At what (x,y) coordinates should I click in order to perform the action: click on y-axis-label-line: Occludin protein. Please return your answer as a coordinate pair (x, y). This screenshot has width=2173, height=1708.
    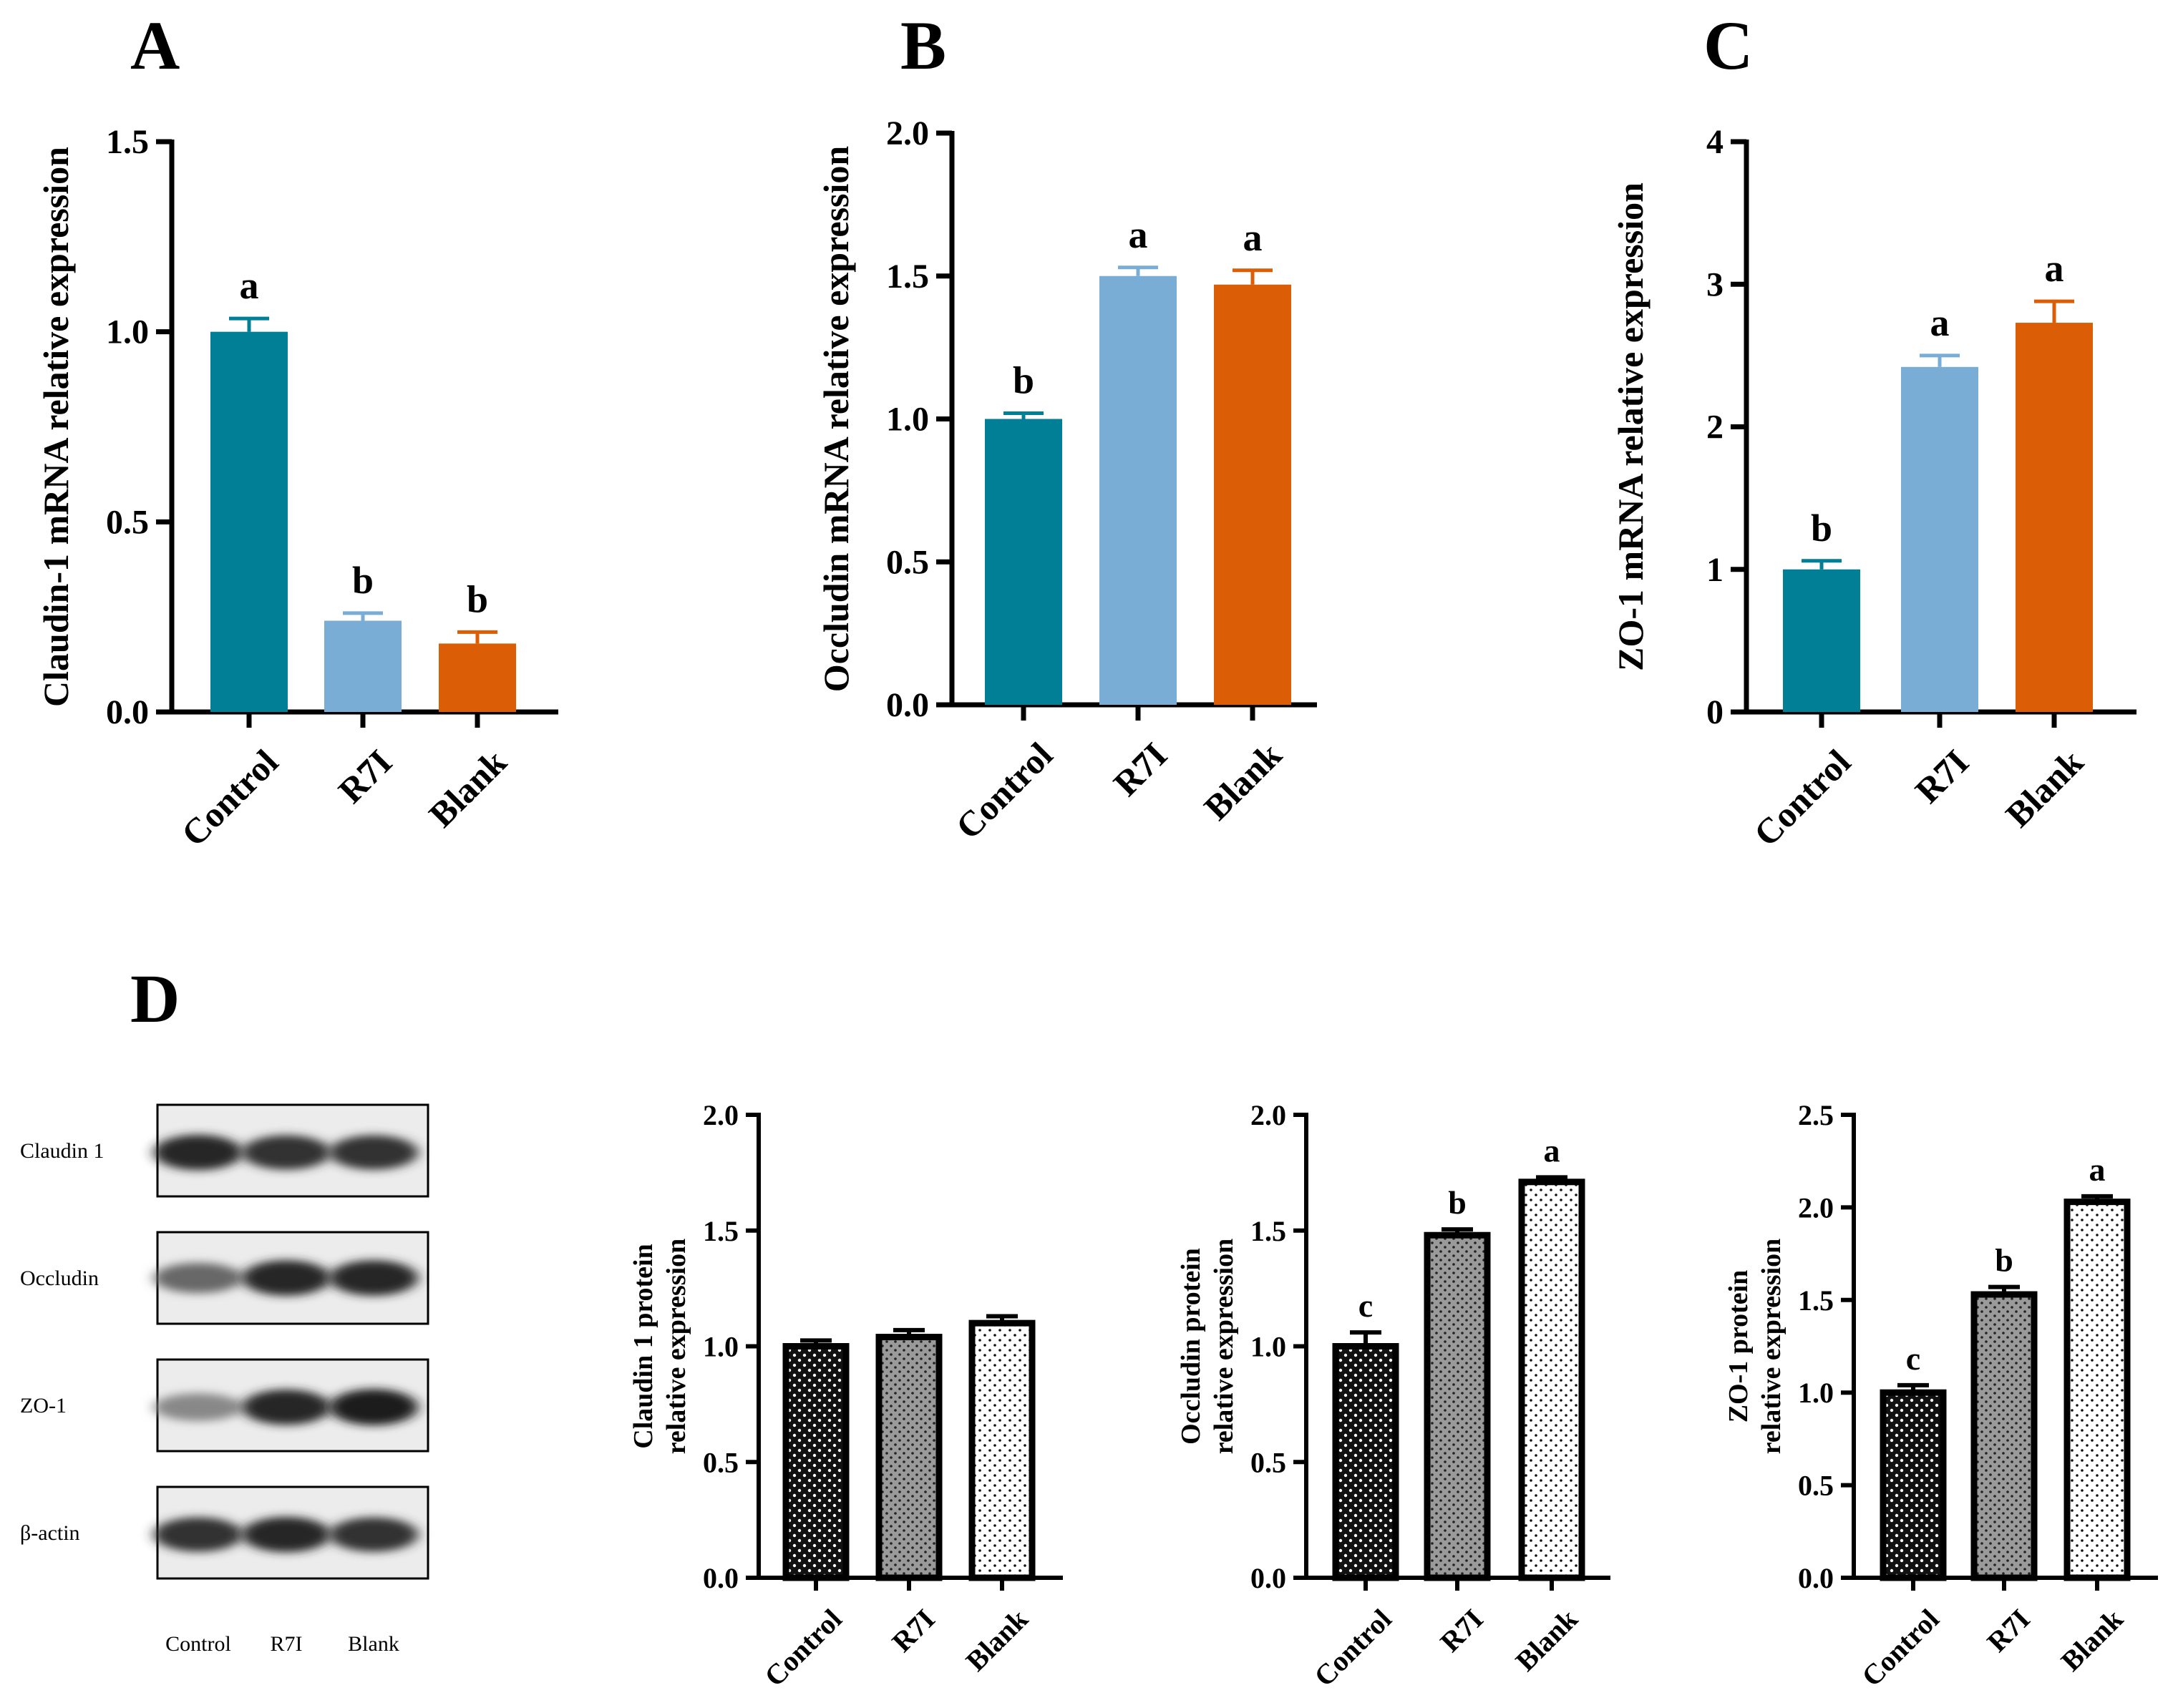
    Looking at the image, I should click on (1191, 1346).